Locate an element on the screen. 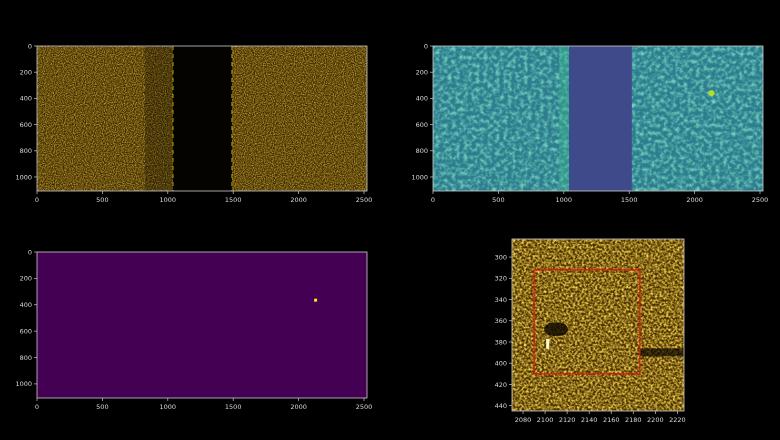  y-tick-label: 380 is located at coordinates (501, 342).